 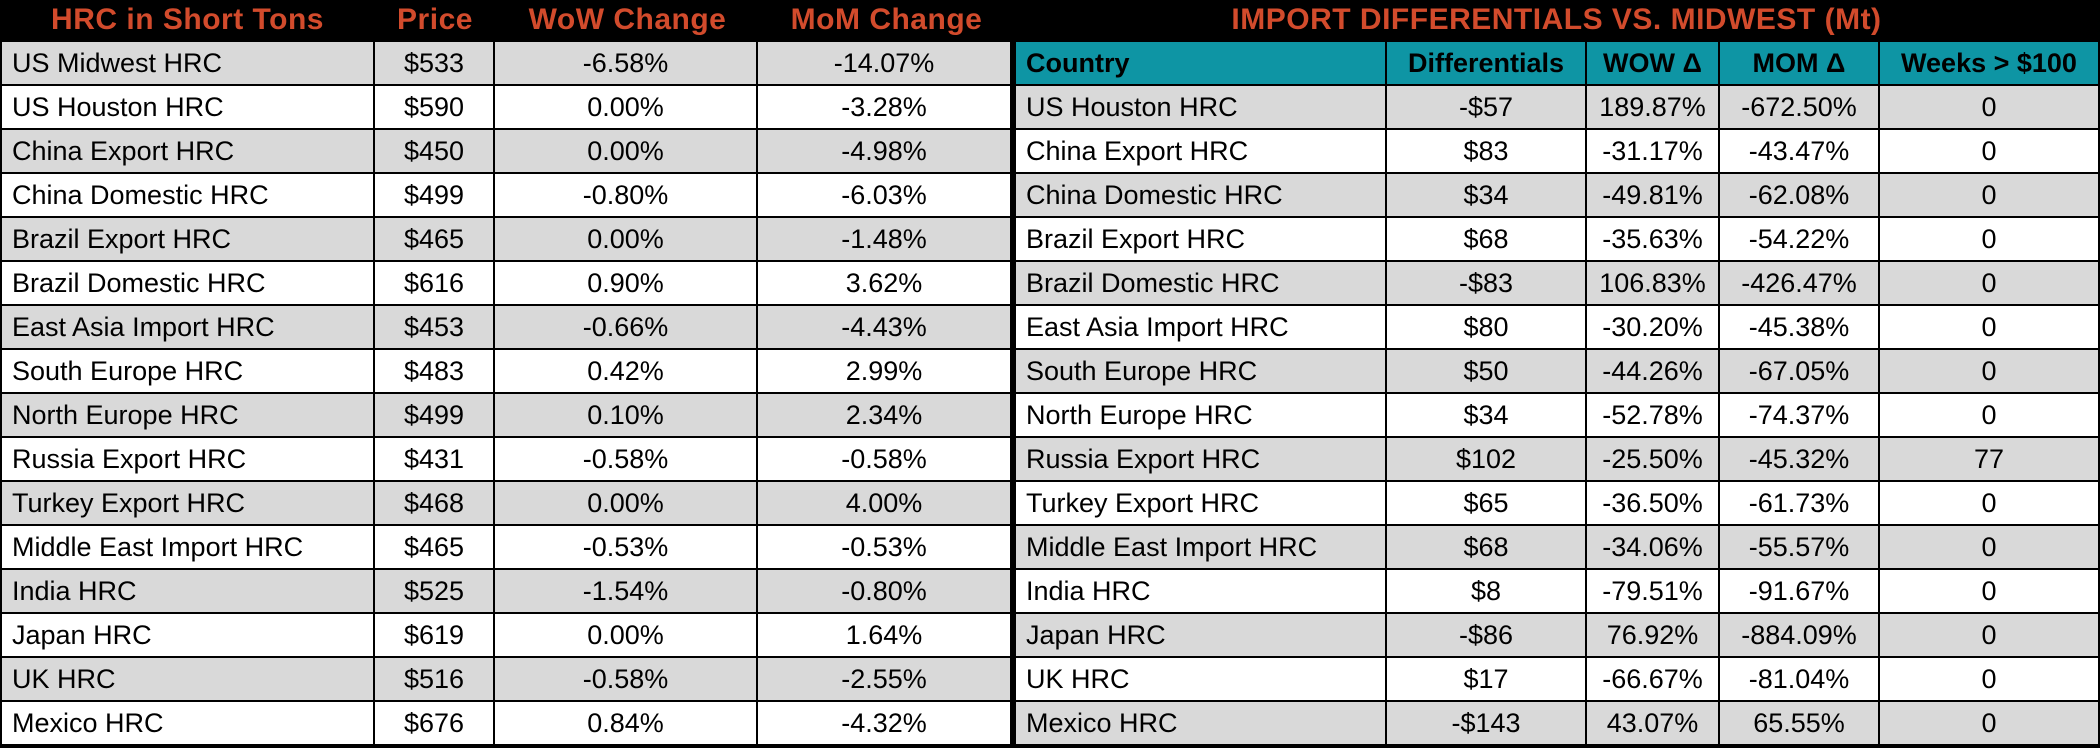 What do you see at coordinates (187, 679) in the screenshot?
I see `product-cell: UK HRC` at bounding box center [187, 679].